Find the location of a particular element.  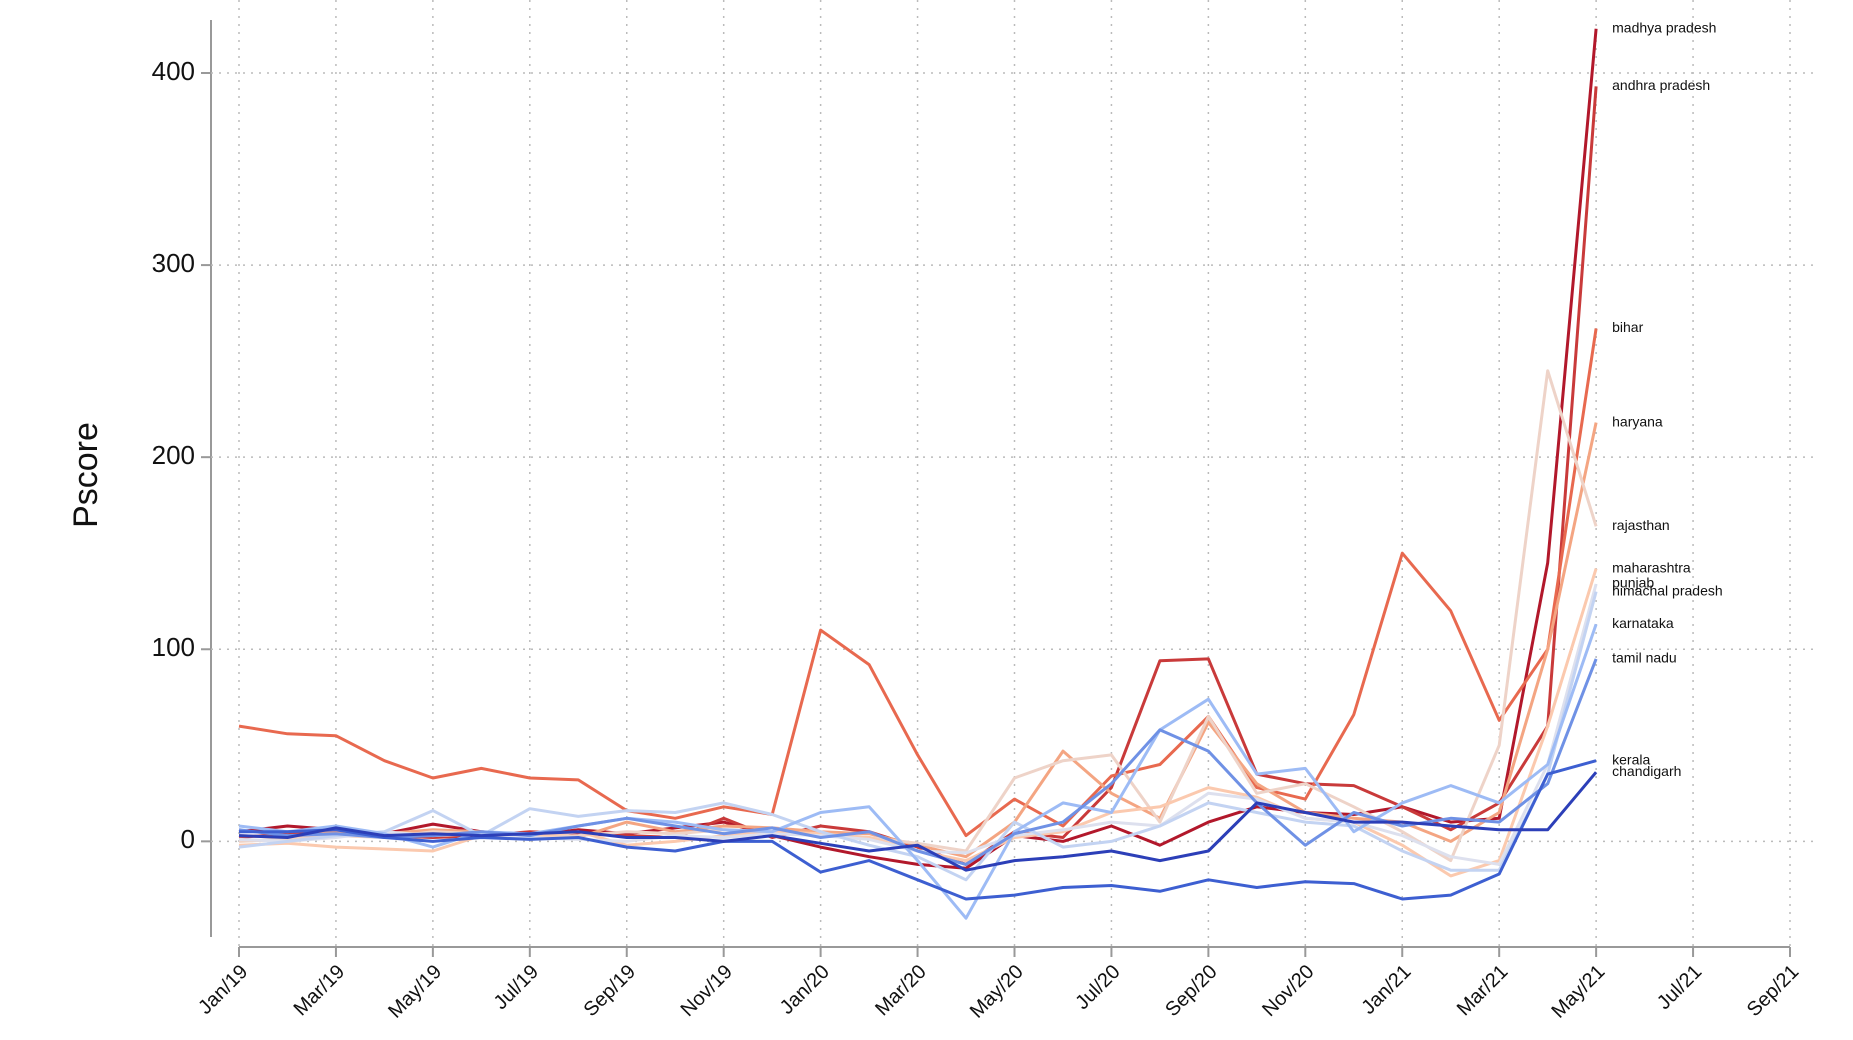

x-tick-label: Jan/20 is located at coordinates (805, 990).